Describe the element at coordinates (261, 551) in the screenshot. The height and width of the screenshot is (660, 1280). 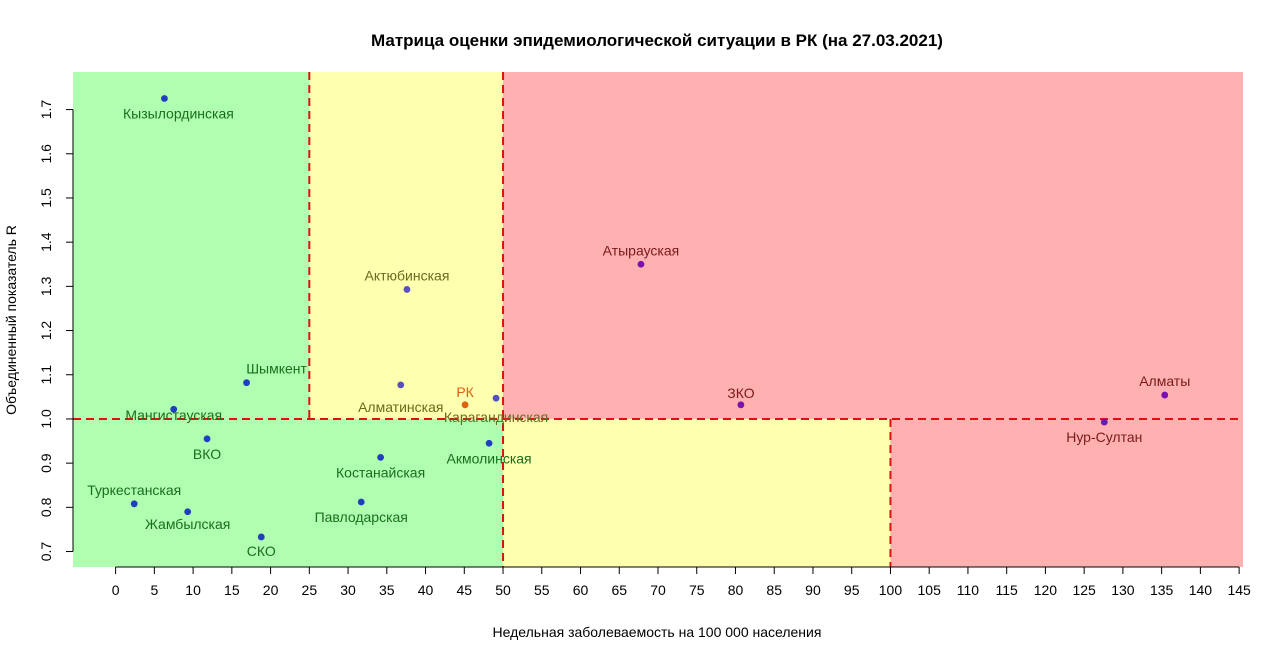
I see `point-label: СКО` at that location.